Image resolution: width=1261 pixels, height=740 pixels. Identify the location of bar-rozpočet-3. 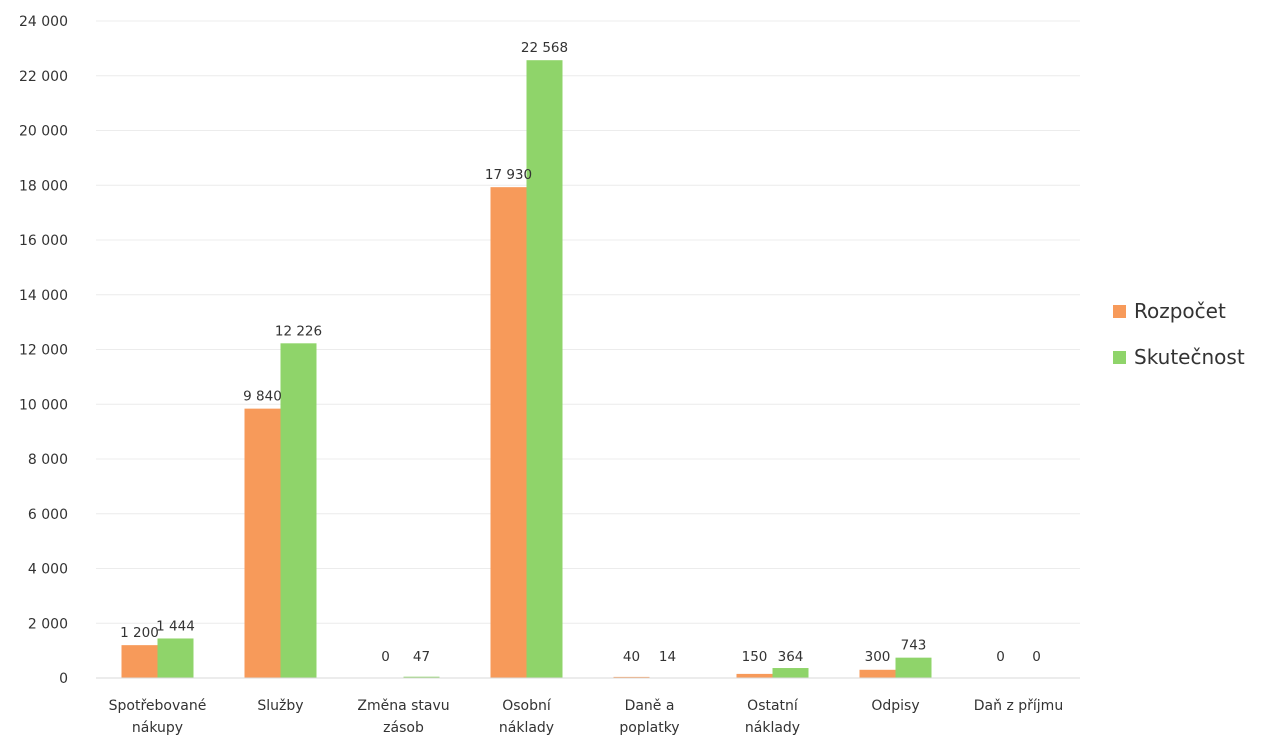
(508, 432).